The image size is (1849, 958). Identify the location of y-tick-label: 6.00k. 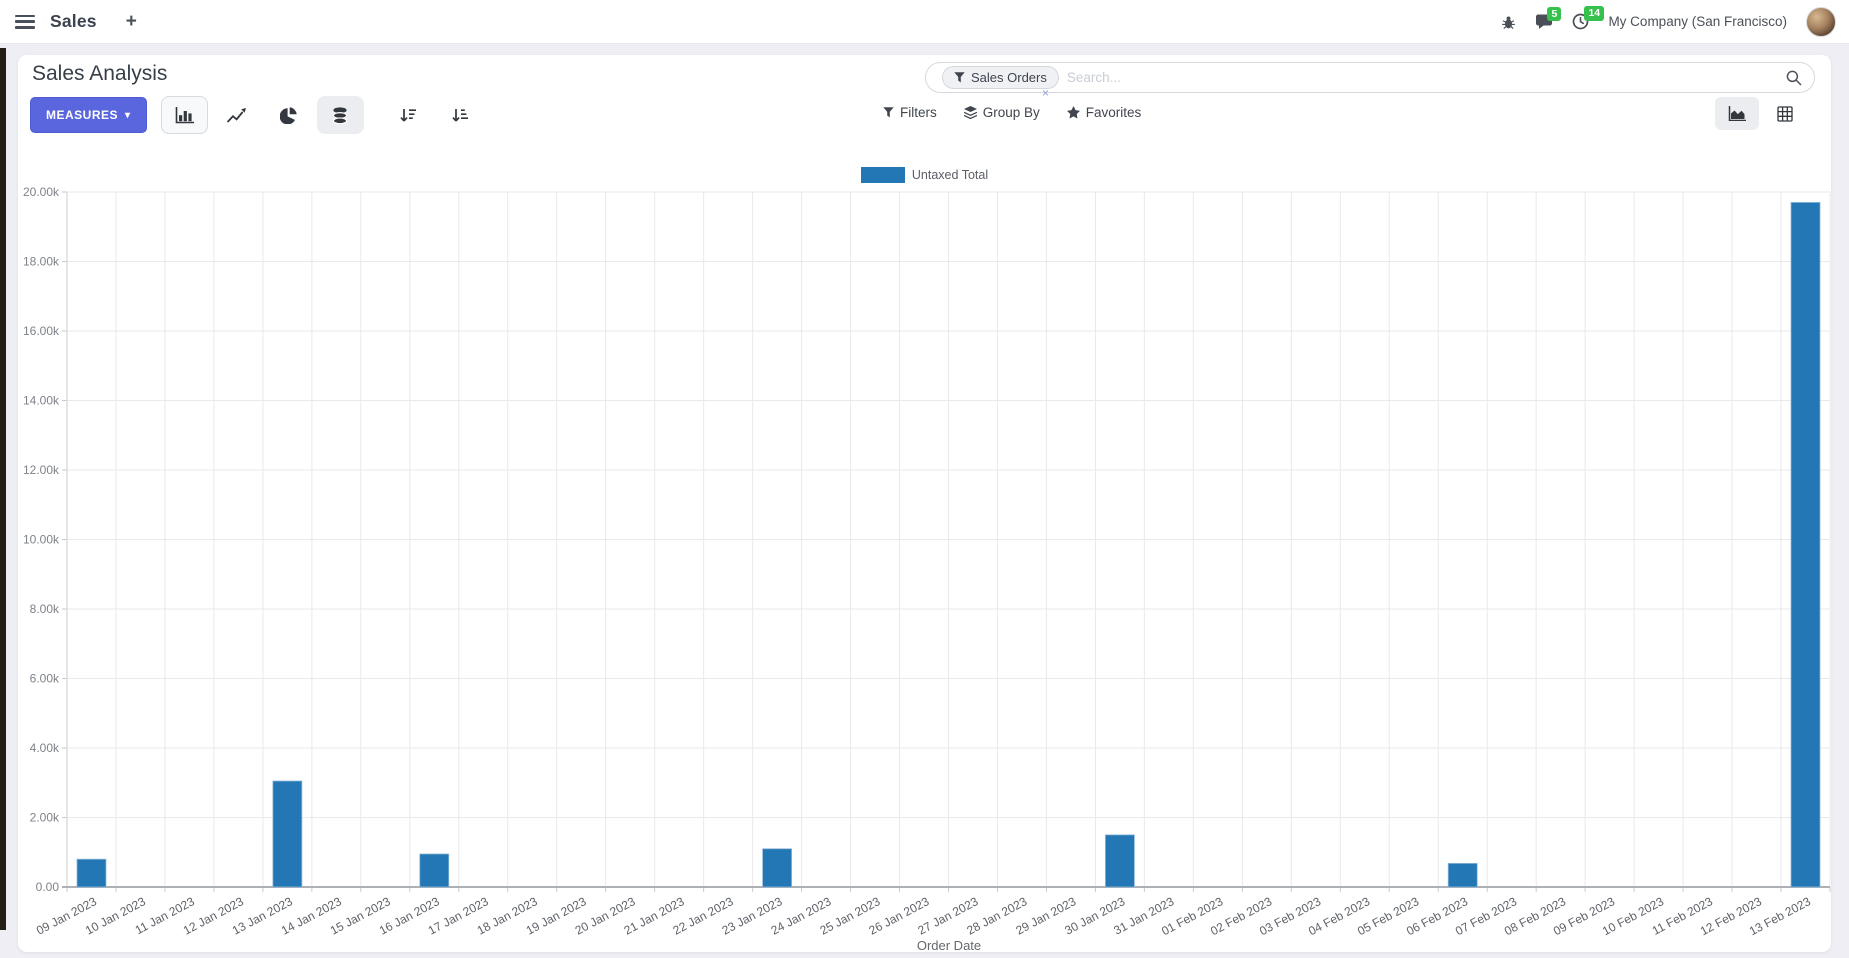
(45, 679).